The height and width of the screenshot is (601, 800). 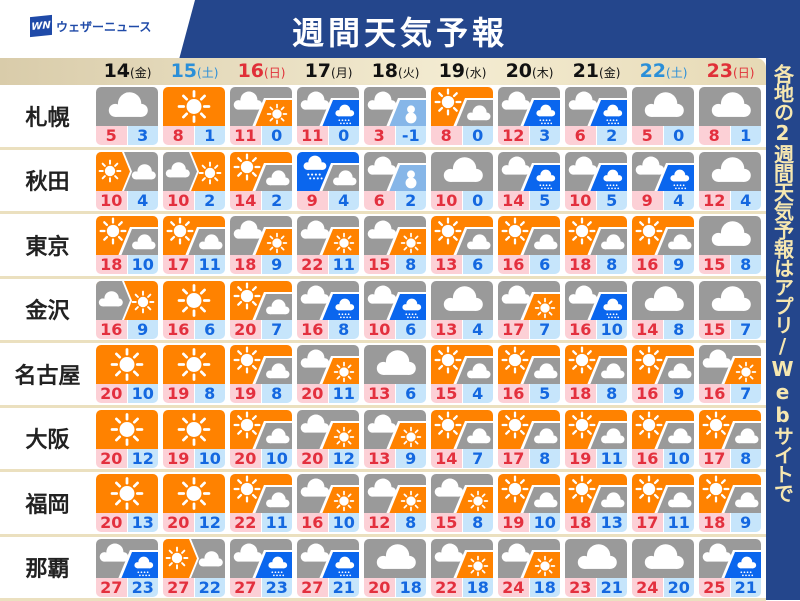 I want to click on forecast-cell: 18 10, so click(x=127, y=245).